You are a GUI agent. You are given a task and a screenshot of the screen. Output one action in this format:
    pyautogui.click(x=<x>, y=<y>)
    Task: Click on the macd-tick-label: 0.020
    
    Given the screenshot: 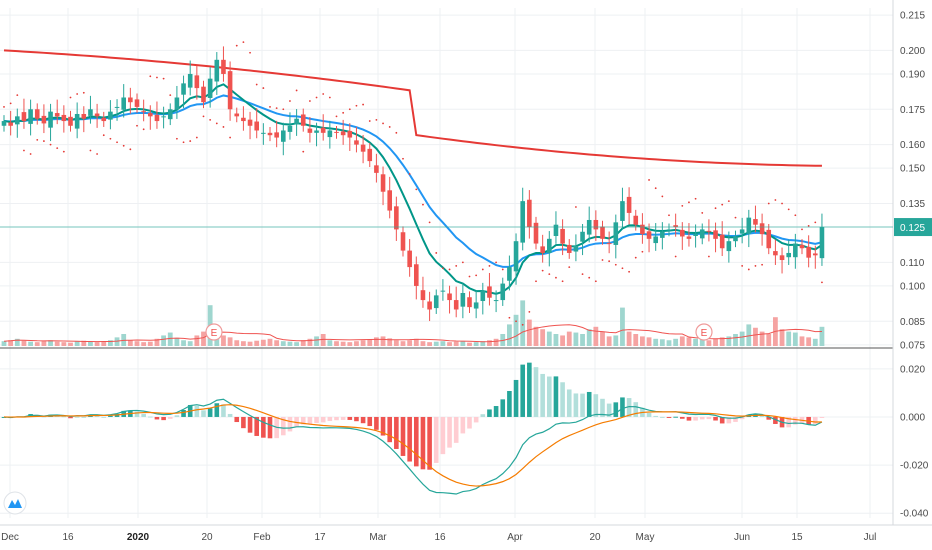 What is the action you would take?
    pyautogui.click(x=912, y=369)
    